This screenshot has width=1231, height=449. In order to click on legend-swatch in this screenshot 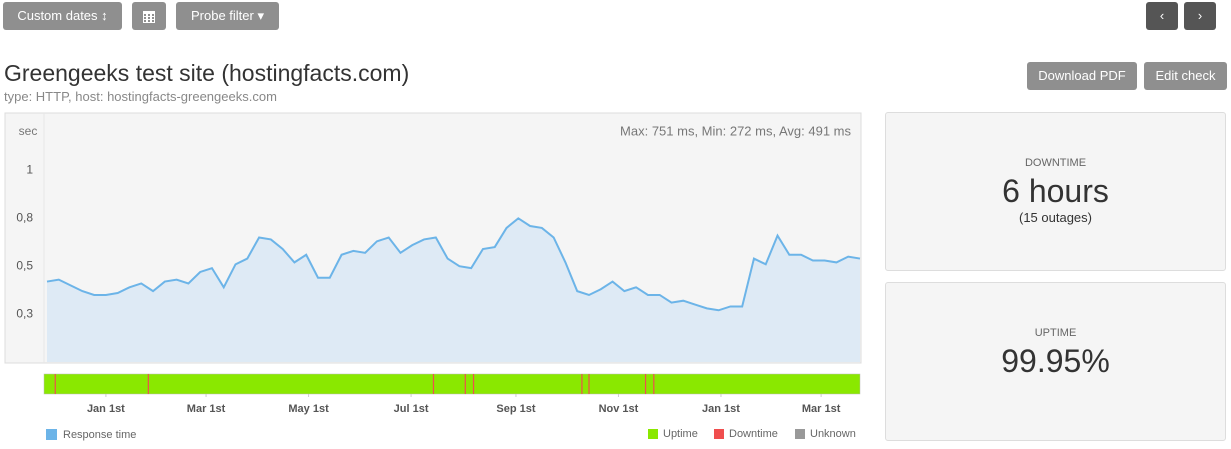, I will do `click(51, 434)`.